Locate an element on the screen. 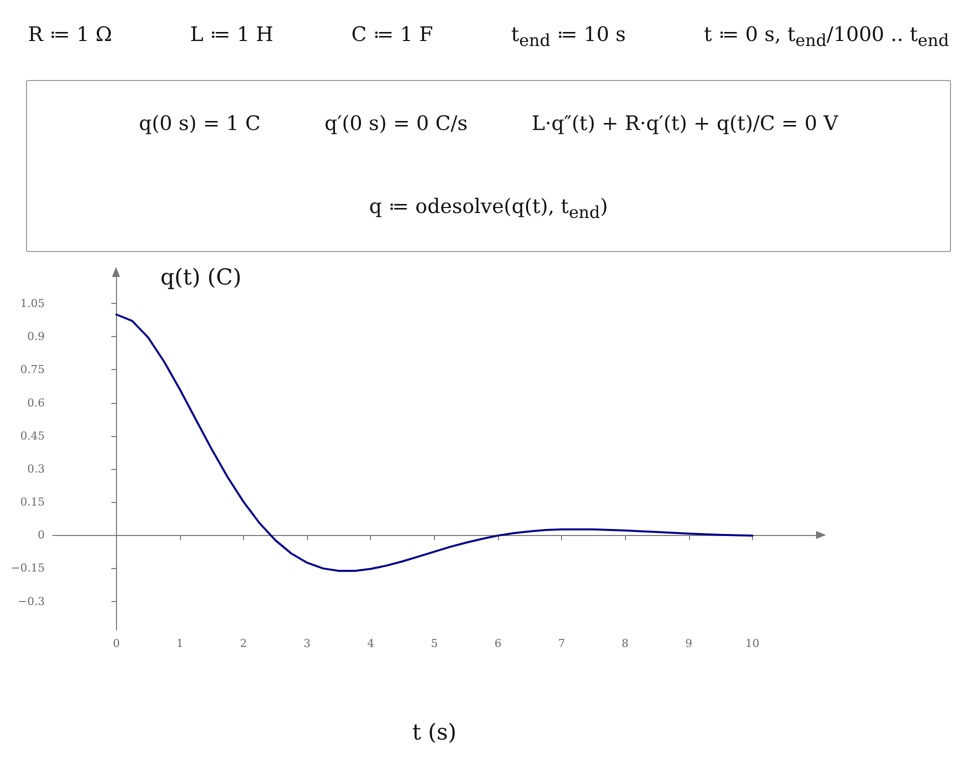 Image resolution: width=969 pixels, height=767 pixels. x-tick-label: 8 is located at coordinates (625, 643).